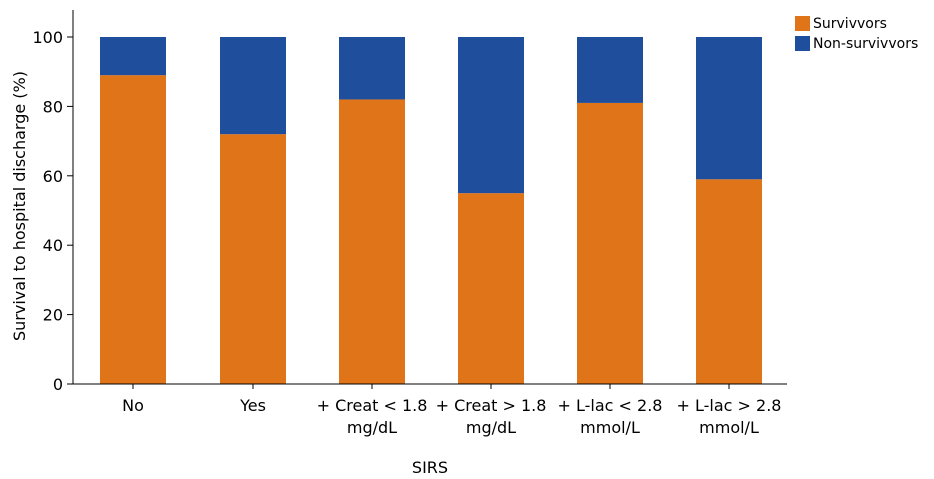 This screenshot has height=479, width=934. I want to click on x-tick-label: + Creat > 1.8 mg/dL, so click(491, 416).